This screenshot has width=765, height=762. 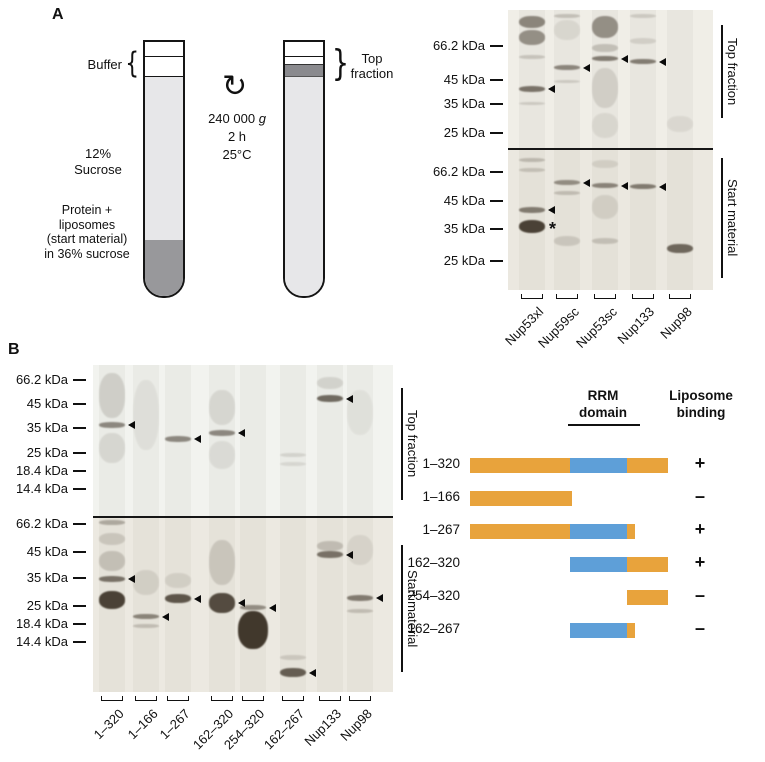 I want to click on lane-label-text: Nup98, so click(x=355, y=725).